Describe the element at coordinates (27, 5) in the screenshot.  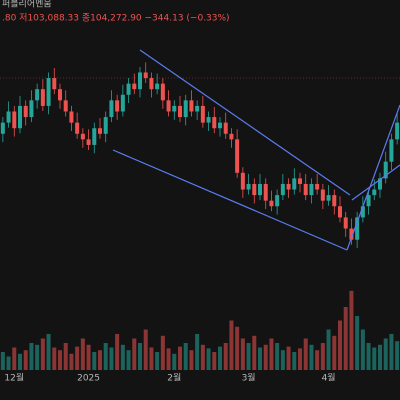
I see `chart-title: 퍼블리어멘움` at that location.